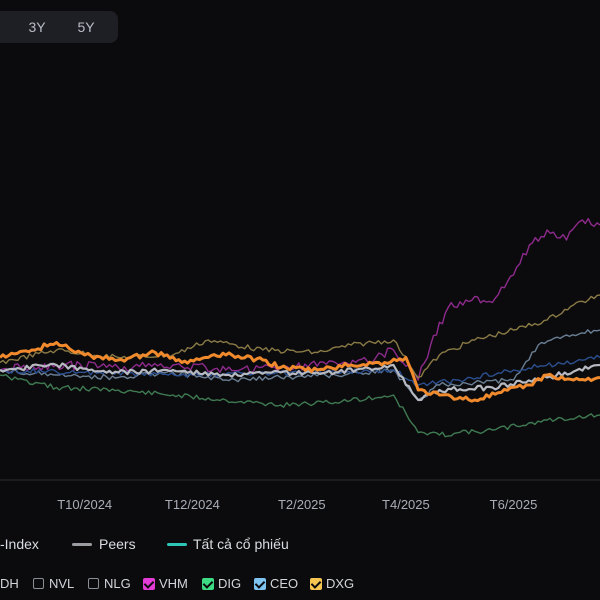 This screenshot has width=600, height=600. I want to click on ticker-ceo: CEO, so click(276, 584).